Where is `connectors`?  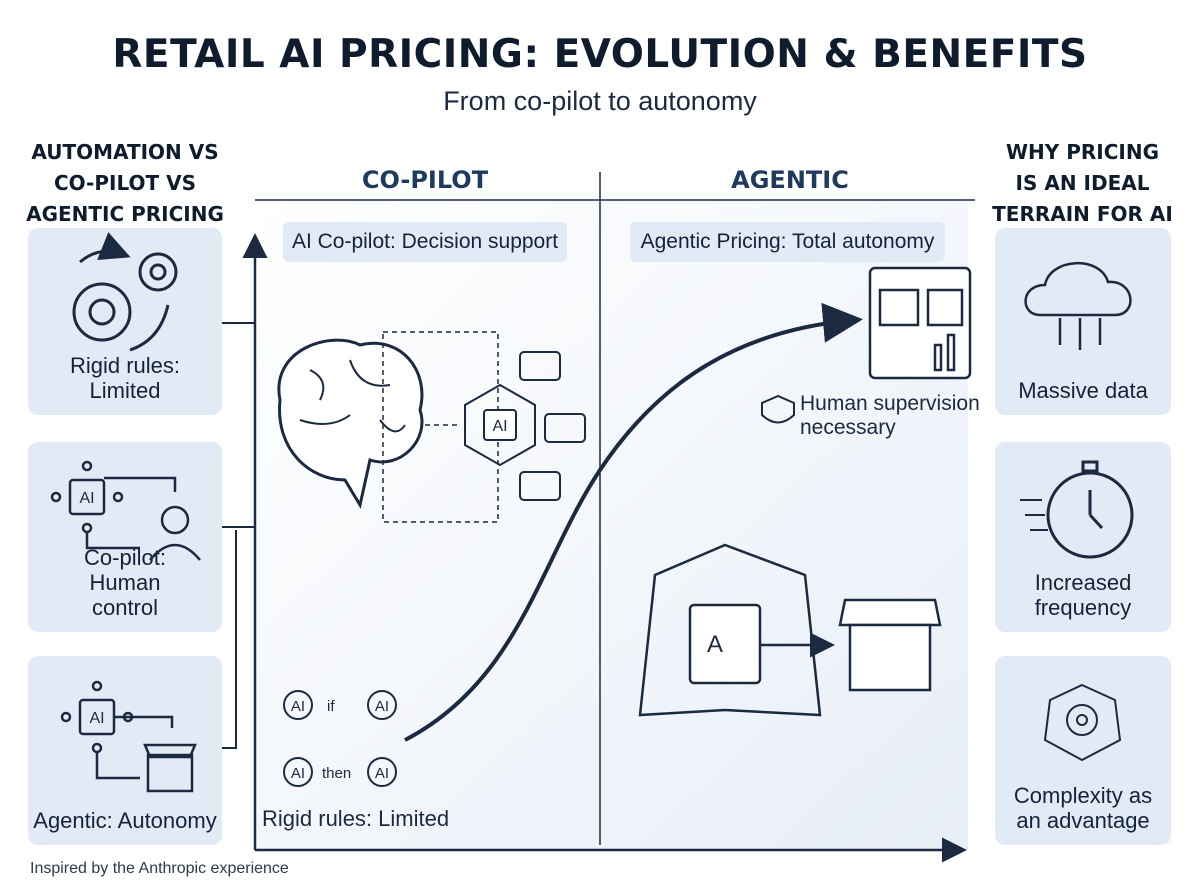 connectors is located at coordinates (238, 535).